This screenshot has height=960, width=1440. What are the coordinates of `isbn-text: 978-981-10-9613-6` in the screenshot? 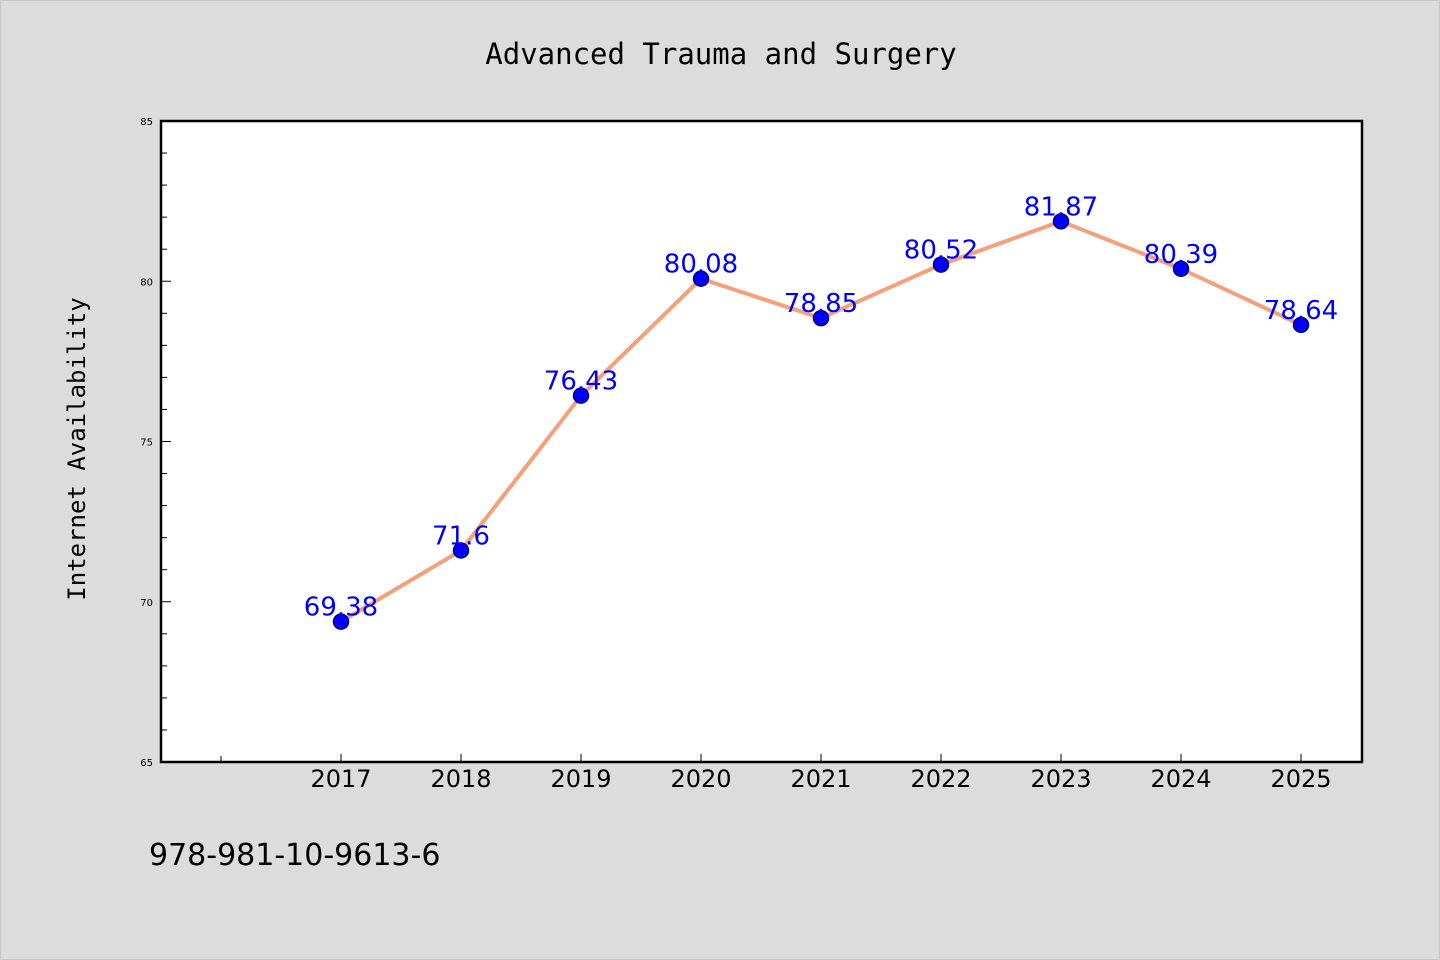 It's located at (294, 855).